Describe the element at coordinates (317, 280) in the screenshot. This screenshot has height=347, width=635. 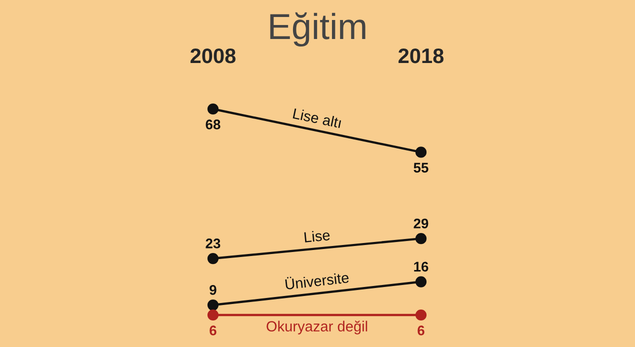
I see `text: Üniversite` at that location.